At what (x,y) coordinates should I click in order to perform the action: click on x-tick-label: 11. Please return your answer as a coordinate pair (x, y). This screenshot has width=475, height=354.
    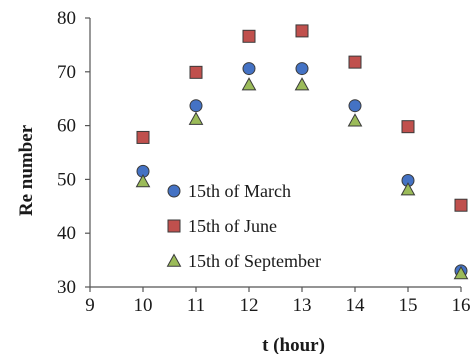
    Looking at the image, I should click on (196, 305).